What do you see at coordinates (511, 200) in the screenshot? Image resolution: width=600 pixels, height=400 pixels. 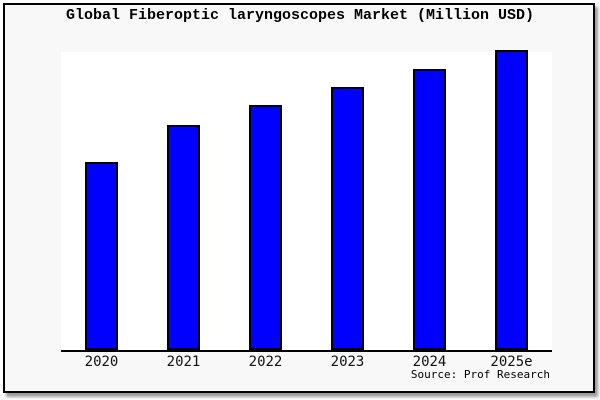 I see `bar-2025e` at bounding box center [511, 200].